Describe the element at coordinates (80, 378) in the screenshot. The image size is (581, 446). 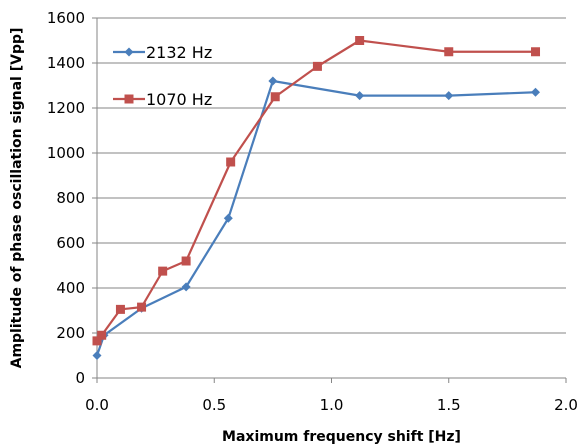
I see `y-tick-label: 0` at that location.